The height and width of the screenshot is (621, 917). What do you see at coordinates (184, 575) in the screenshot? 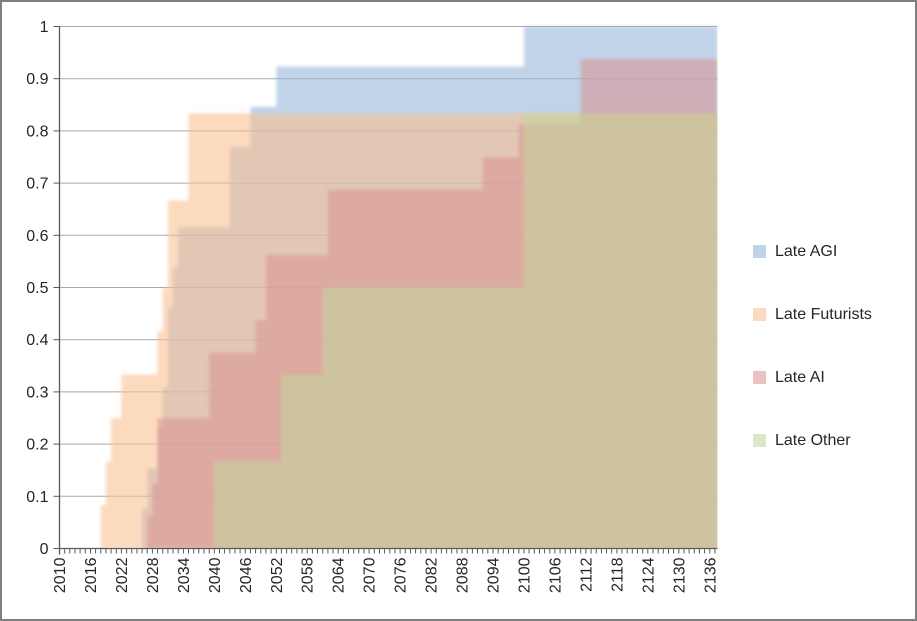
I see `x-axis-label: 2034` at bounding box center [184, 575].